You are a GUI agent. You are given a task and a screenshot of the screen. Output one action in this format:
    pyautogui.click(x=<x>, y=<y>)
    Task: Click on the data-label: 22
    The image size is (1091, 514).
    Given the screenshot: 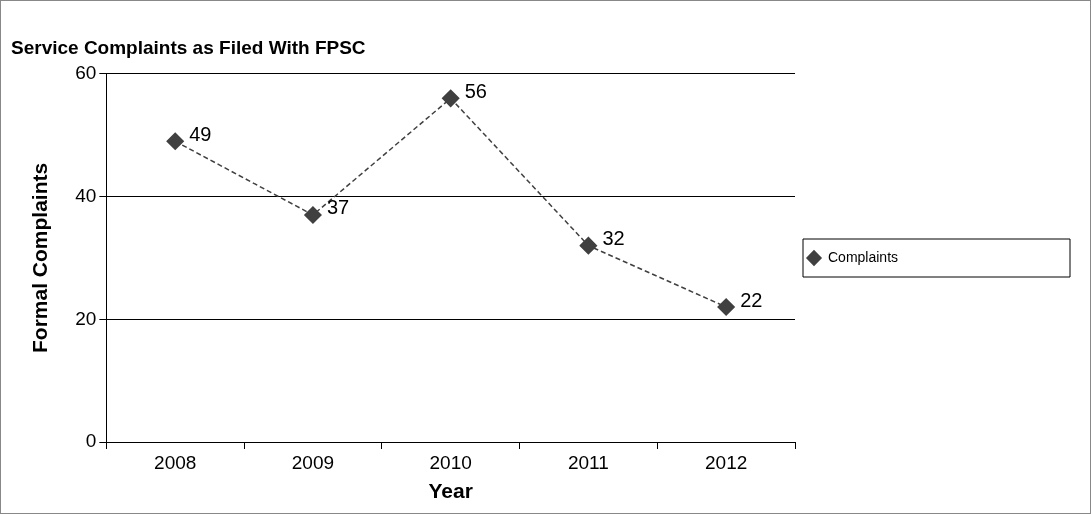 What is the action you would take?
    pyautogui.click(x=751, y=299)
    